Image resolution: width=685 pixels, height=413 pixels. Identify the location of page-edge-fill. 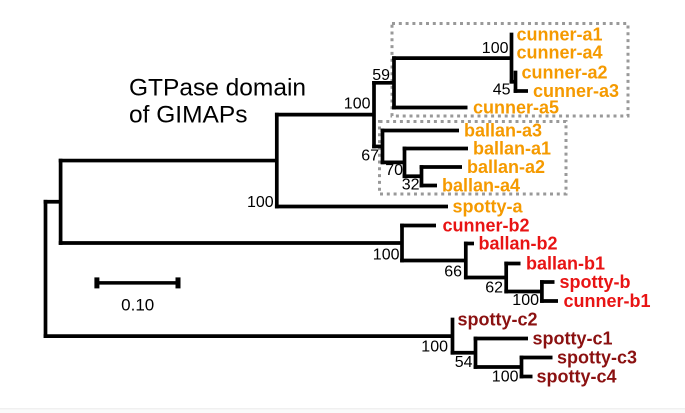
(342, 411).